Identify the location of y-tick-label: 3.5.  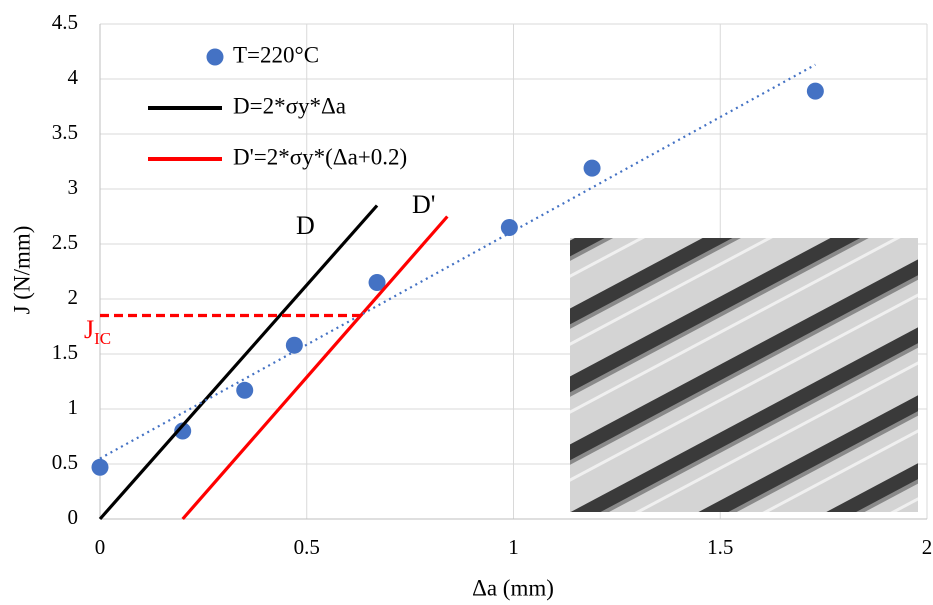
(65, 132).